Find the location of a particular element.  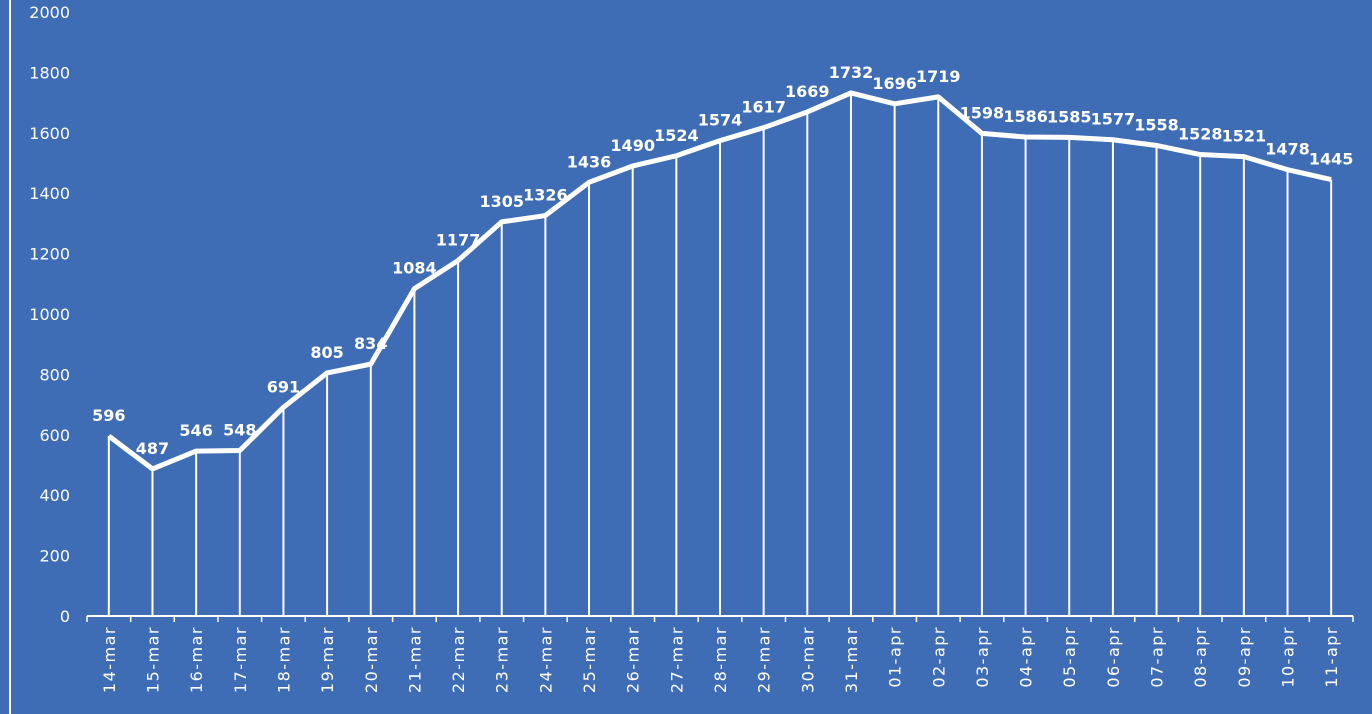

y-tick-label: 1600 is located at coordinates (49, 133).